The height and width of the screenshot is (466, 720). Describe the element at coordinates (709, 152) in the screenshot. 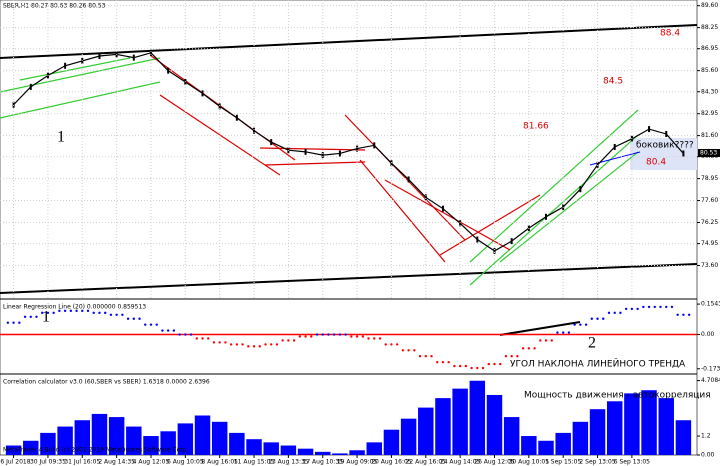

I see `price-tag` at that location.